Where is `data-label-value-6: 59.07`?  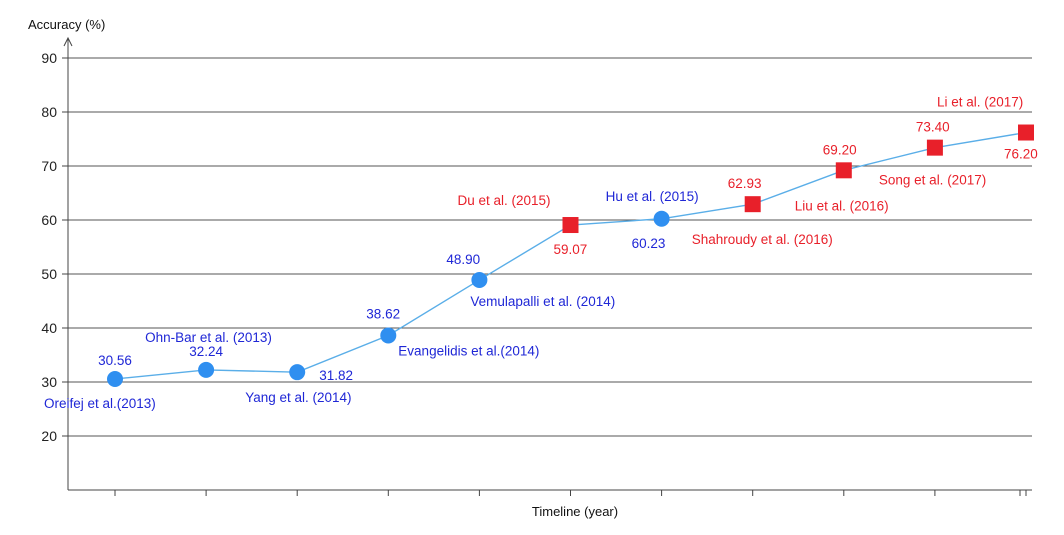
data-label-value-6: 59.07 is located at coordinates (571, 249).